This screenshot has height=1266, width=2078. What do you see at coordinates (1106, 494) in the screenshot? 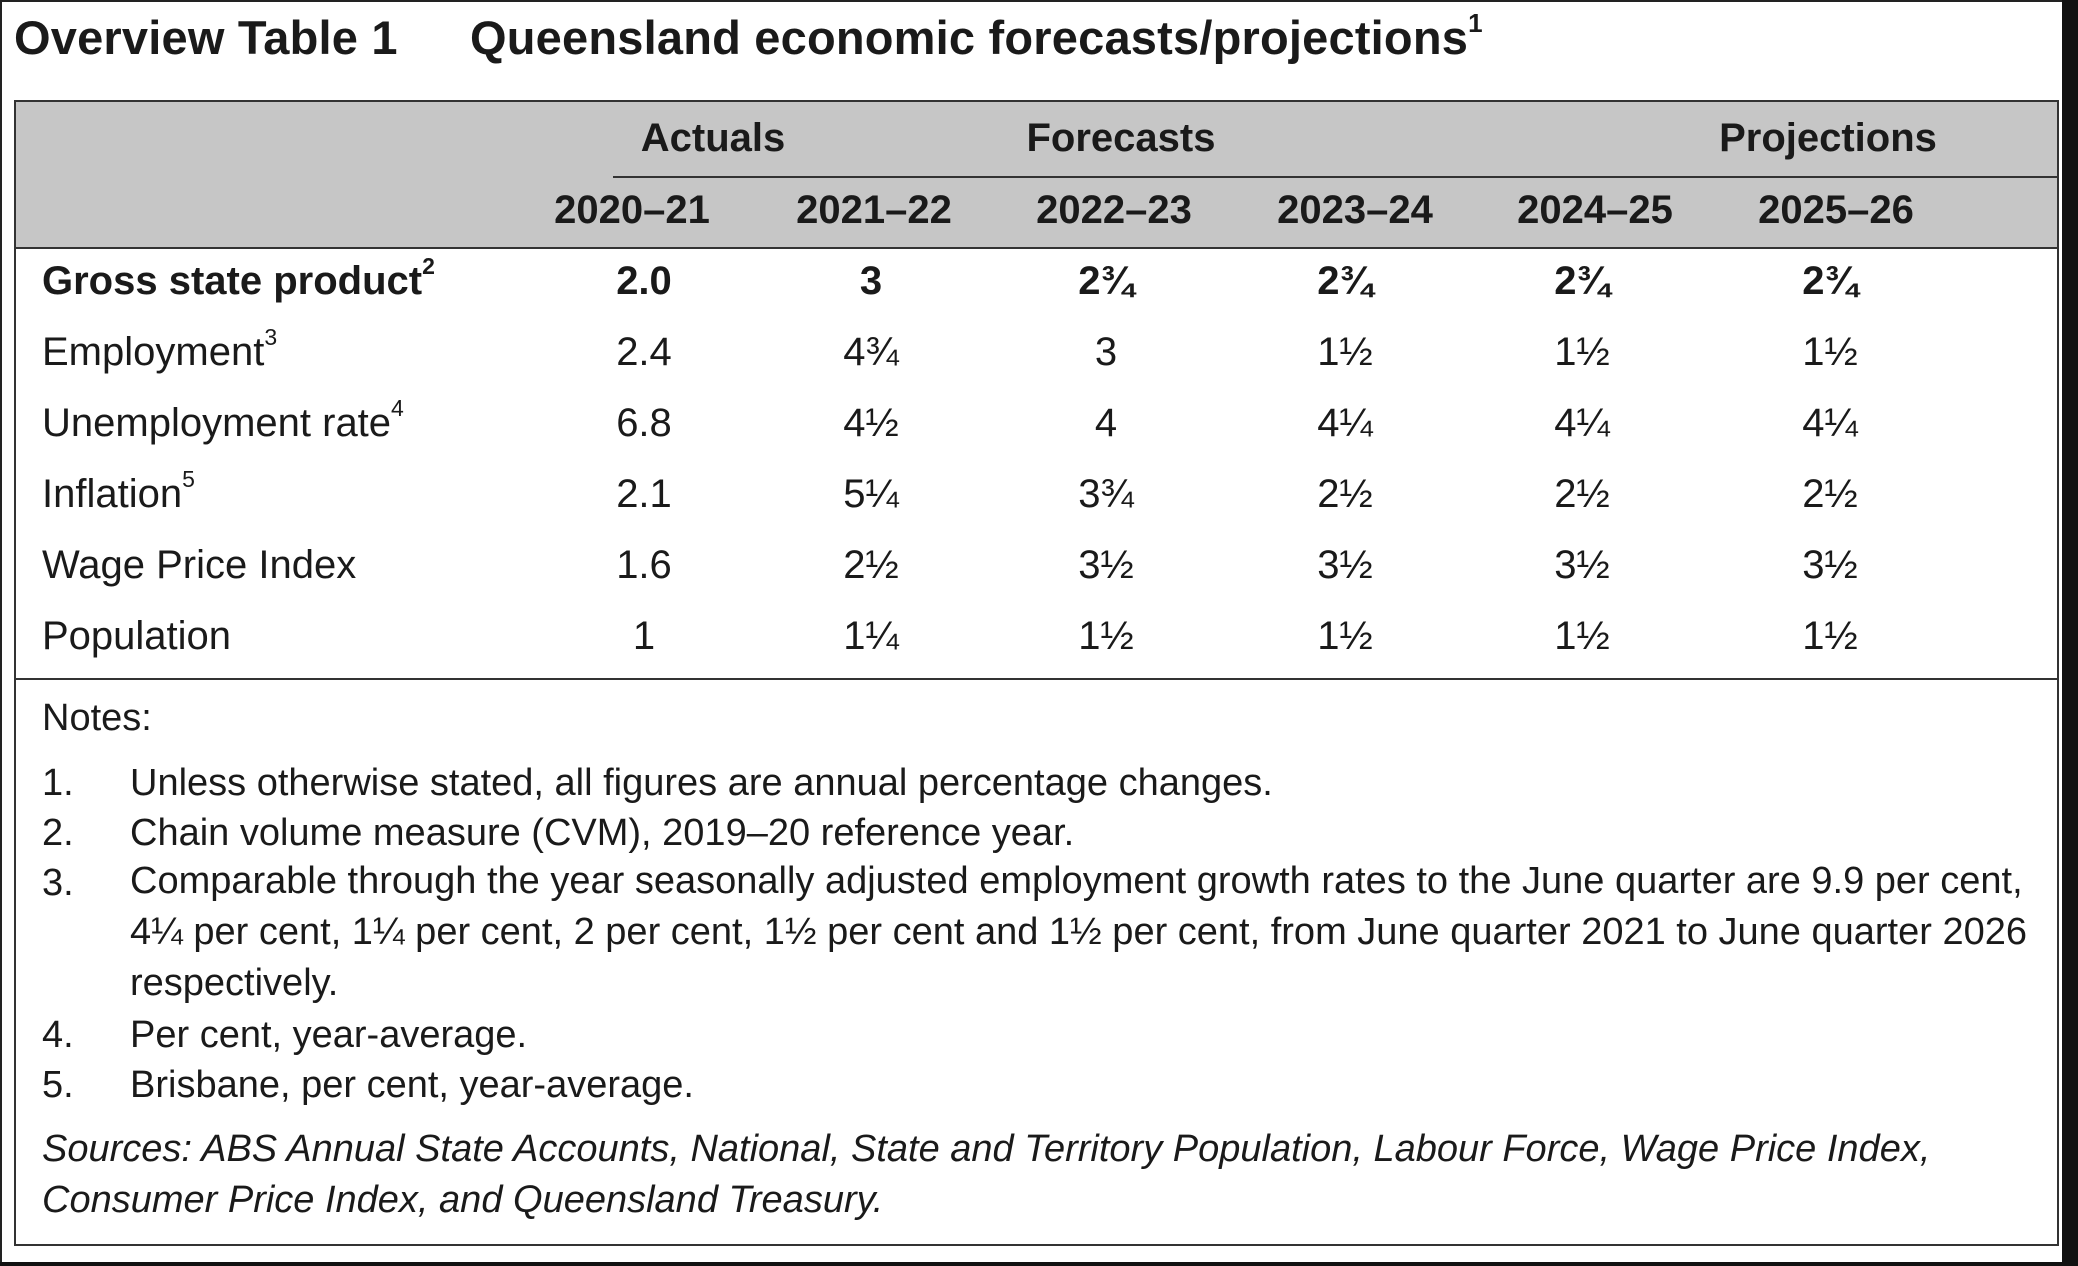
I see `table-cell: 3¾` at bounding box center [1106, 494].